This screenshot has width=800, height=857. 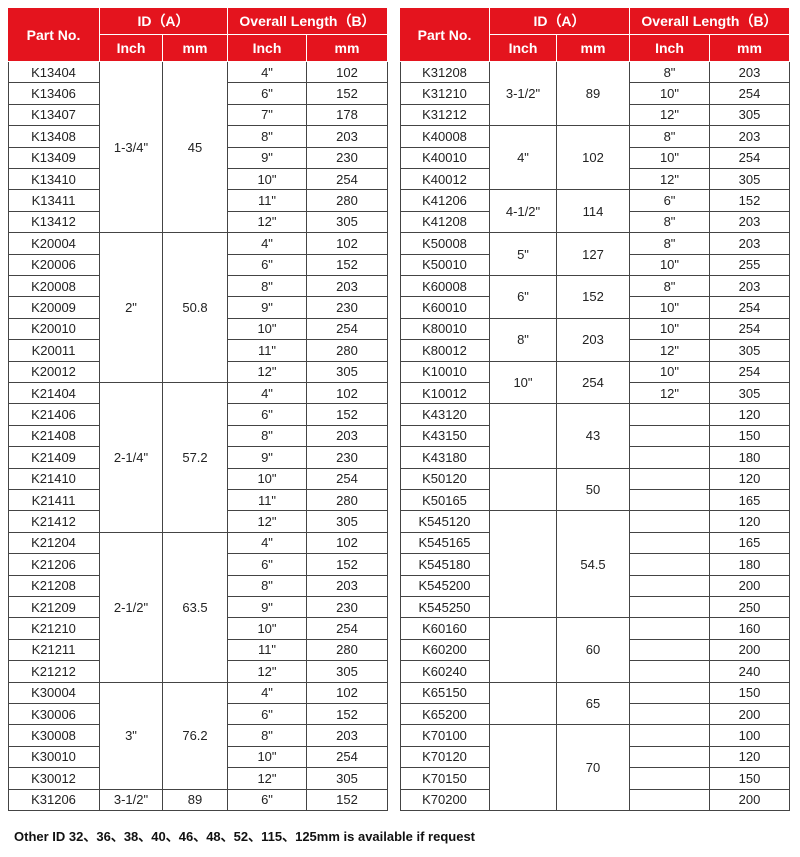 I want to click on part-cell: K70150, so click(x=445, y=779).